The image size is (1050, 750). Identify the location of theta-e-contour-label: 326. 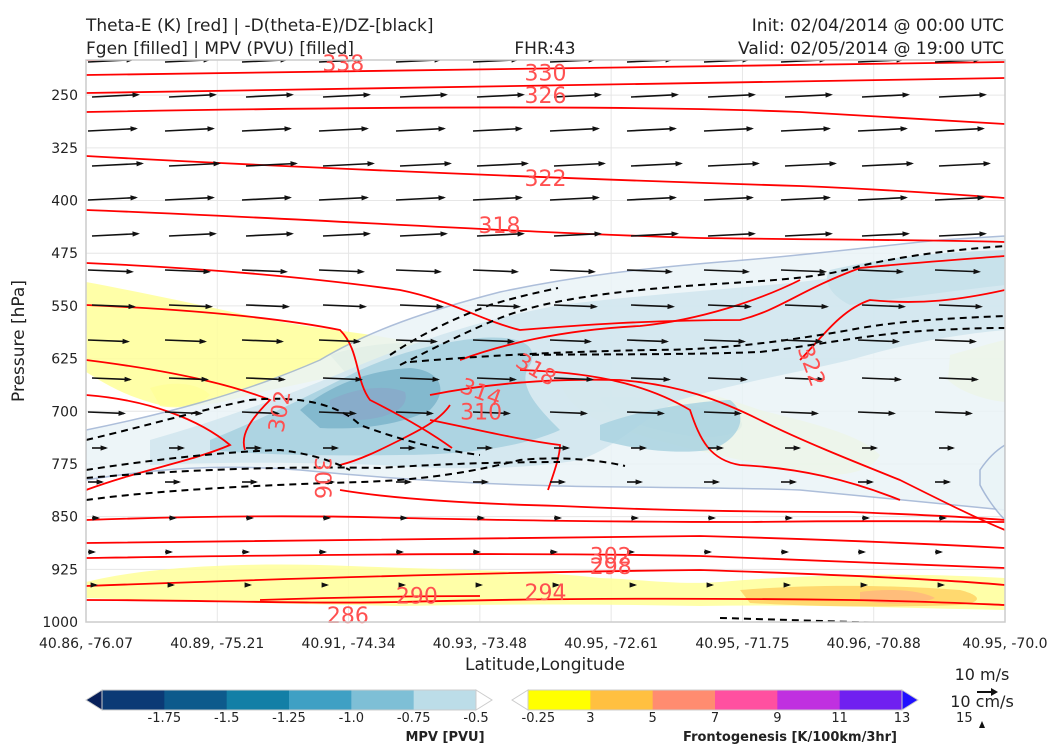
(546, 96).